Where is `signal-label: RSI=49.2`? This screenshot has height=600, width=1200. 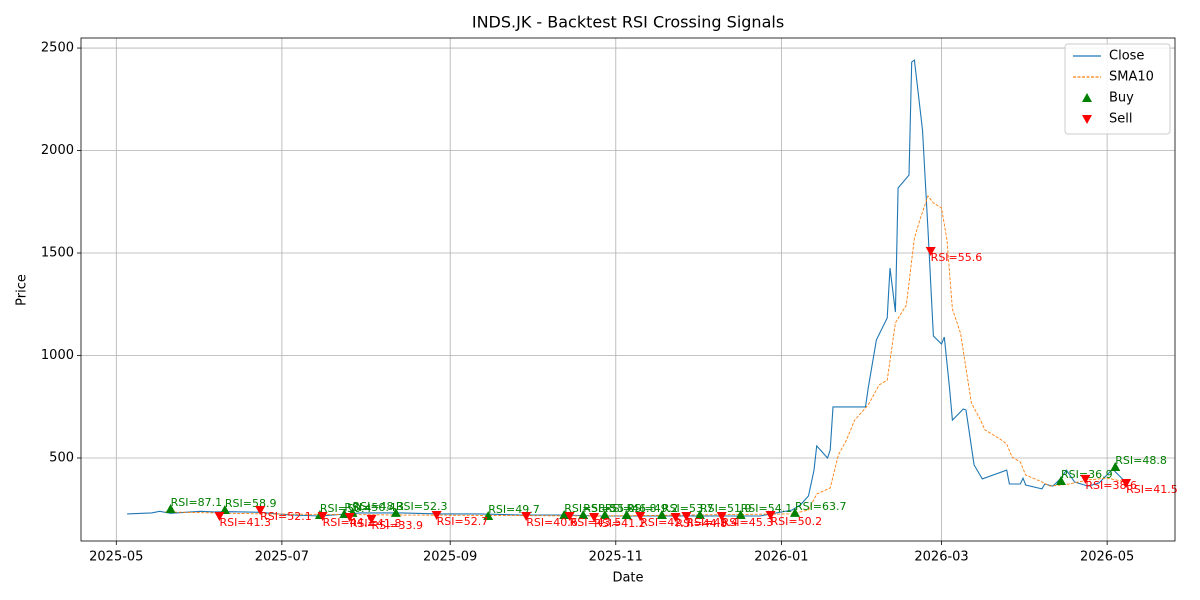 signal-label: RSI=49.2 is located at coordinates (653, 508).